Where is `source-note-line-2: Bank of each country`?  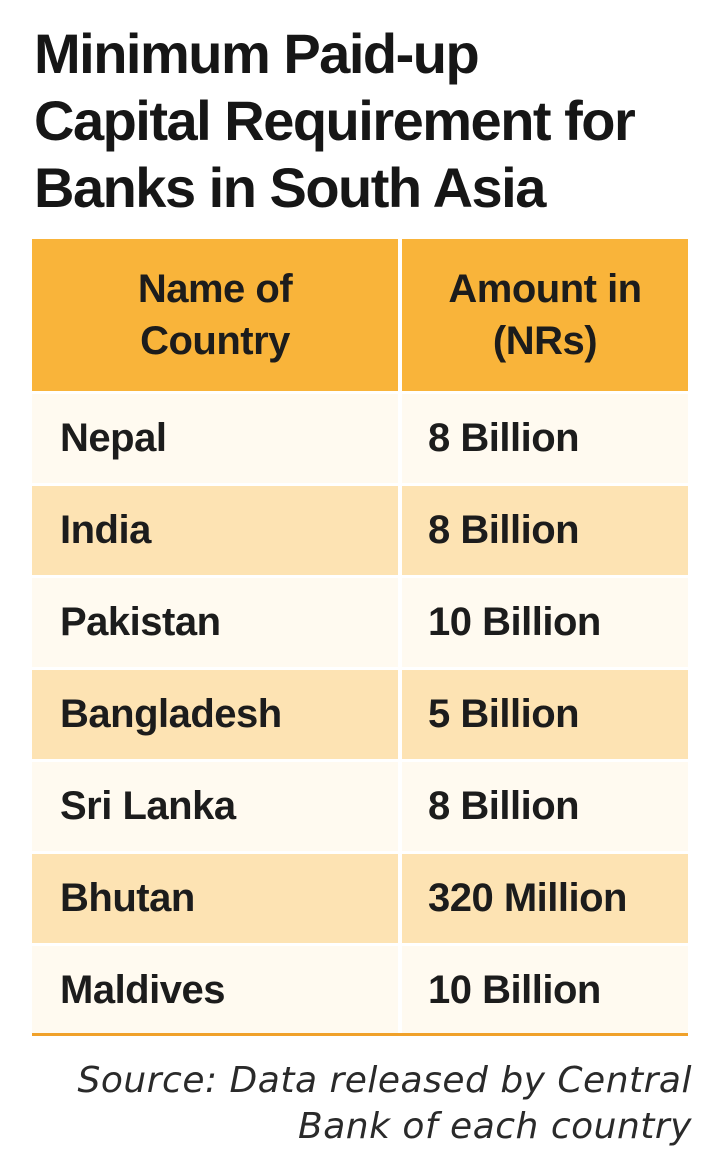
source-note-line-2: Bank of each country is located at coordinates (495, 1126).